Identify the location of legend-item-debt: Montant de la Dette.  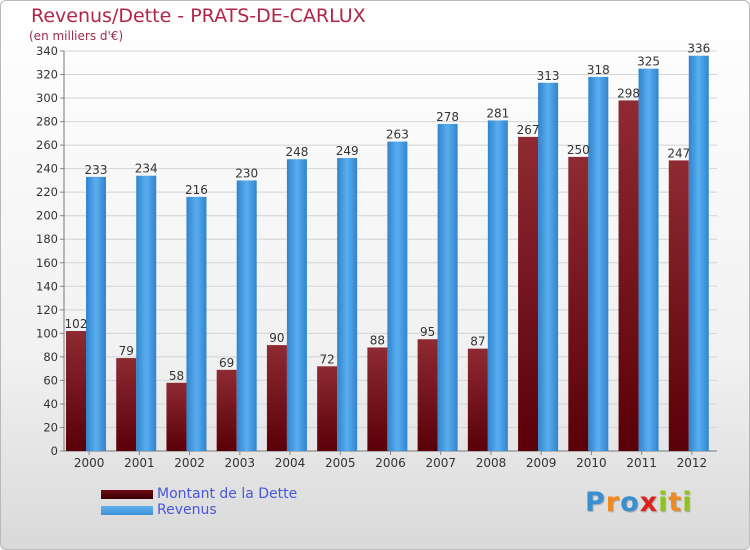
(199, 494).